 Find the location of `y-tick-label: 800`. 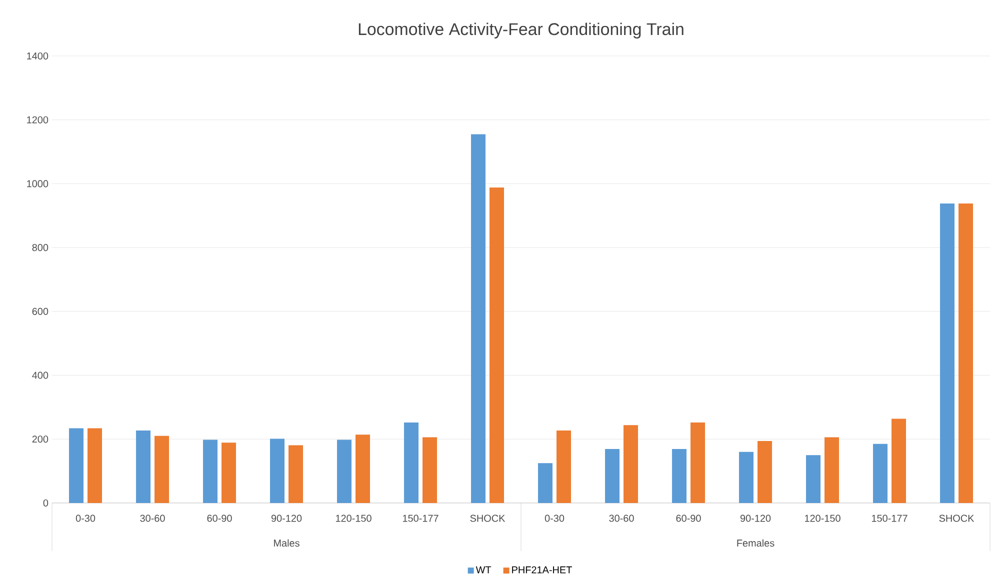

y-tick-label: 800 is located at coordinates (40, 248).